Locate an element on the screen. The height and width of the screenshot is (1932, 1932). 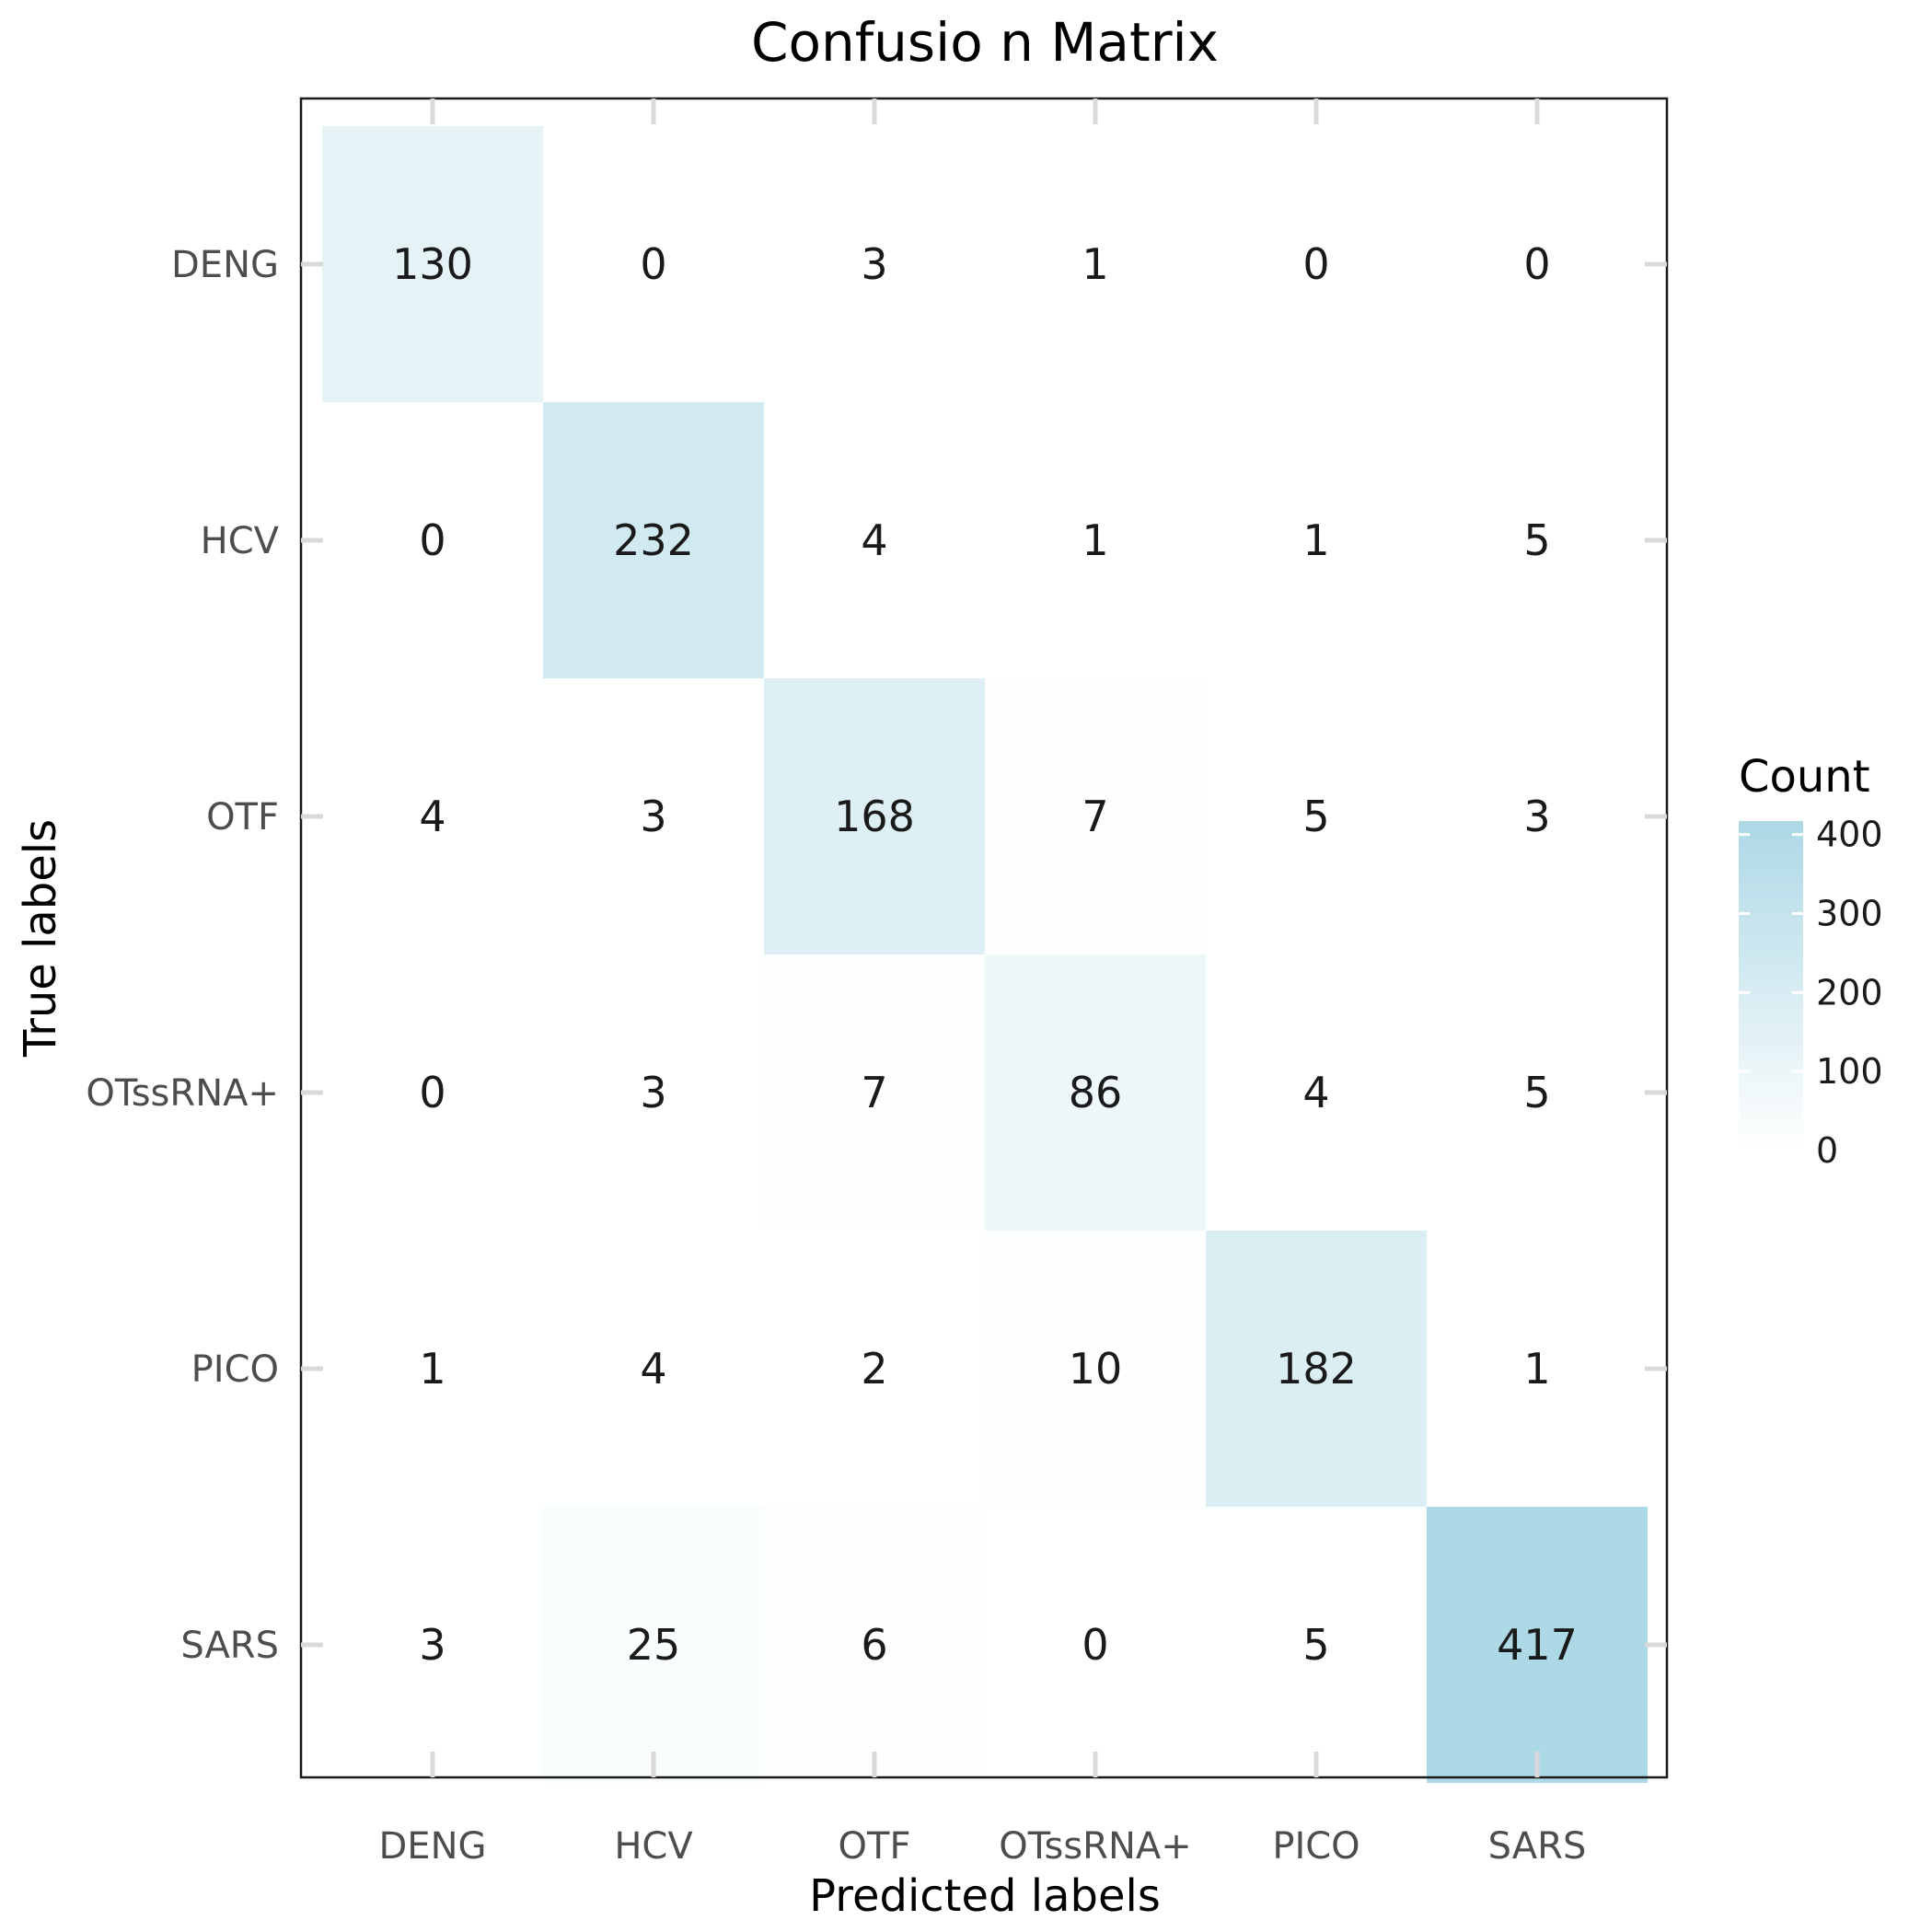
y-tick-label: PICO is located at coordinates (235, 1370).